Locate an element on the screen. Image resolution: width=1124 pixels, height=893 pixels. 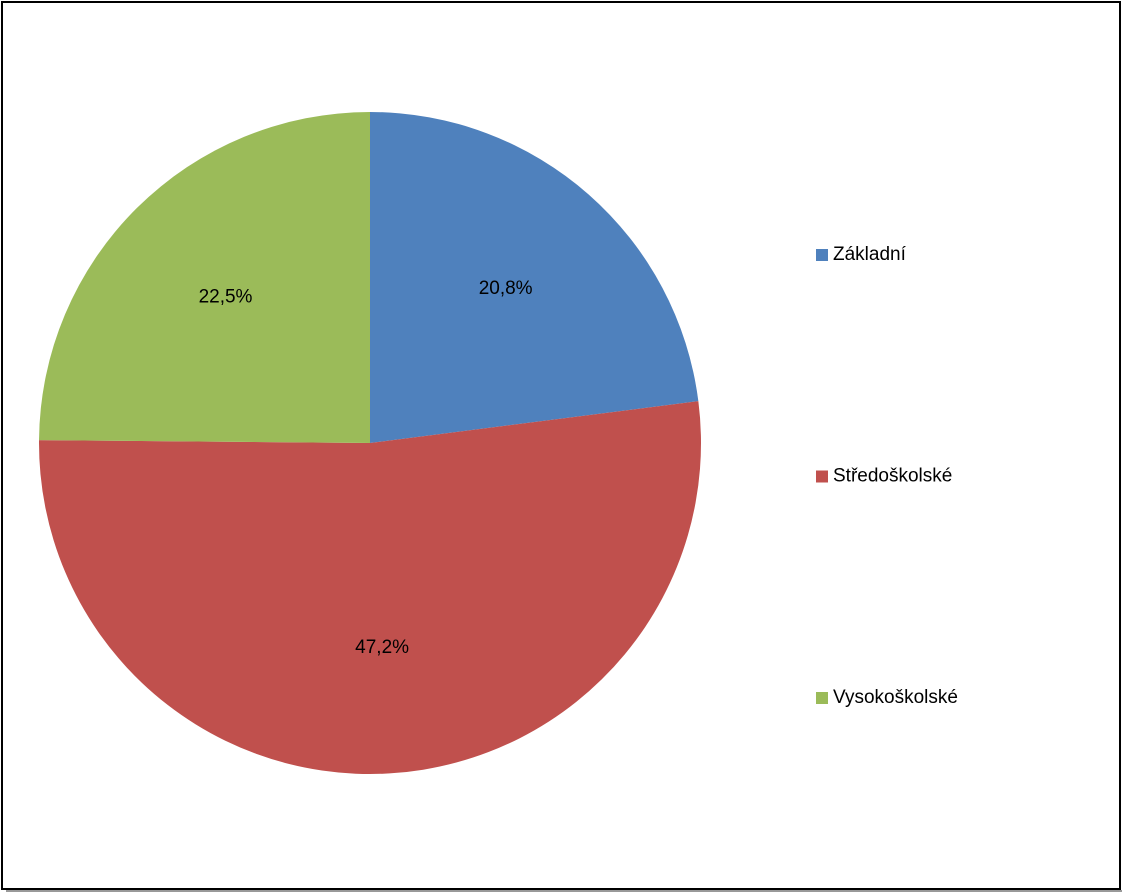
legend-label: Vysokoškolské is located at coordinates (895, 697).